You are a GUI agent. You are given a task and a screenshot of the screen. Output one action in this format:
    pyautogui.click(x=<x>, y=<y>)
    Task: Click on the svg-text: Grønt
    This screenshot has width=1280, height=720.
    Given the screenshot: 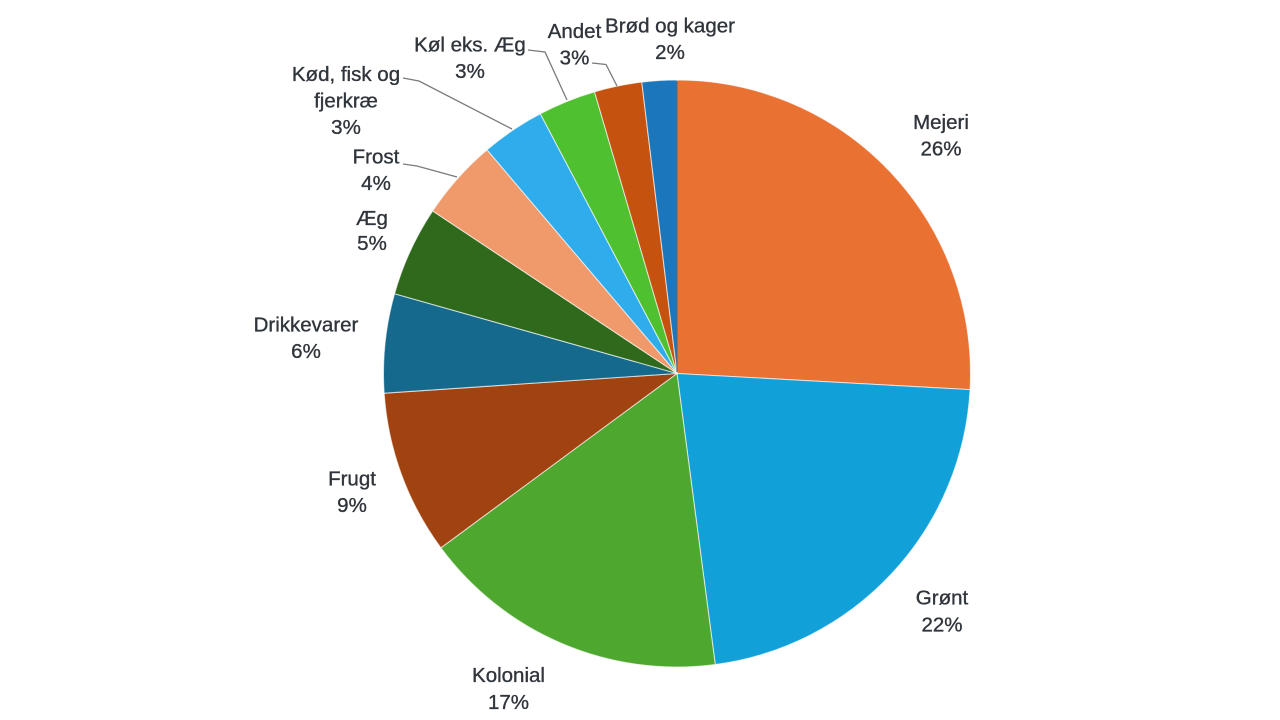 What is the action you would take?
    pyautogui.click(x=942, y=598)
    